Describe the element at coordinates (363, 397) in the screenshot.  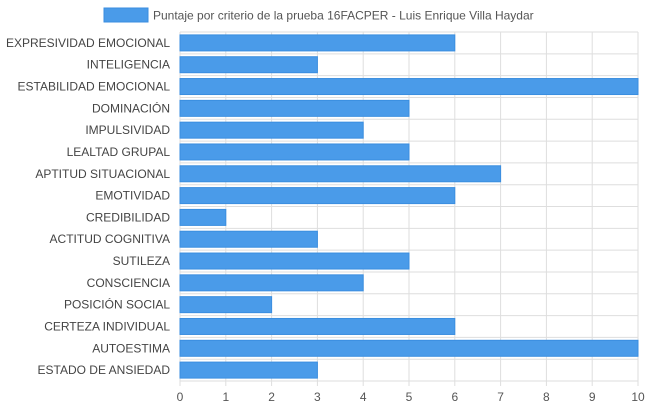
I see `x-tick-label: 4` at that location.